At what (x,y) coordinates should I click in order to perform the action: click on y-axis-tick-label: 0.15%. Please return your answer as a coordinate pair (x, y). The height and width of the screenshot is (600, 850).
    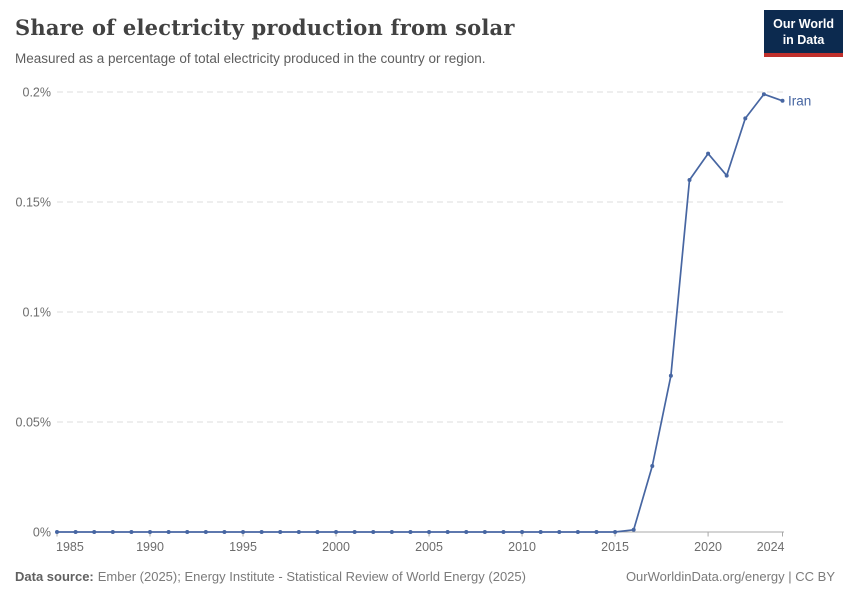
    Looking at the image, I should click on (33, 203).